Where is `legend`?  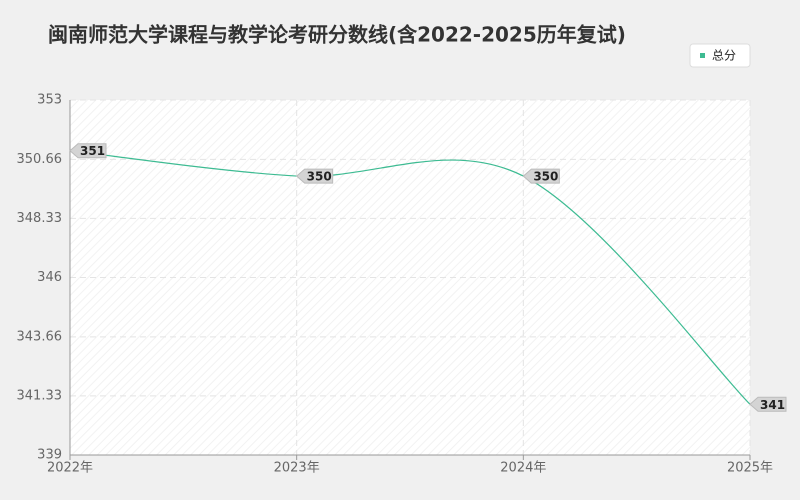 legend is located at coordinates (720, 55).